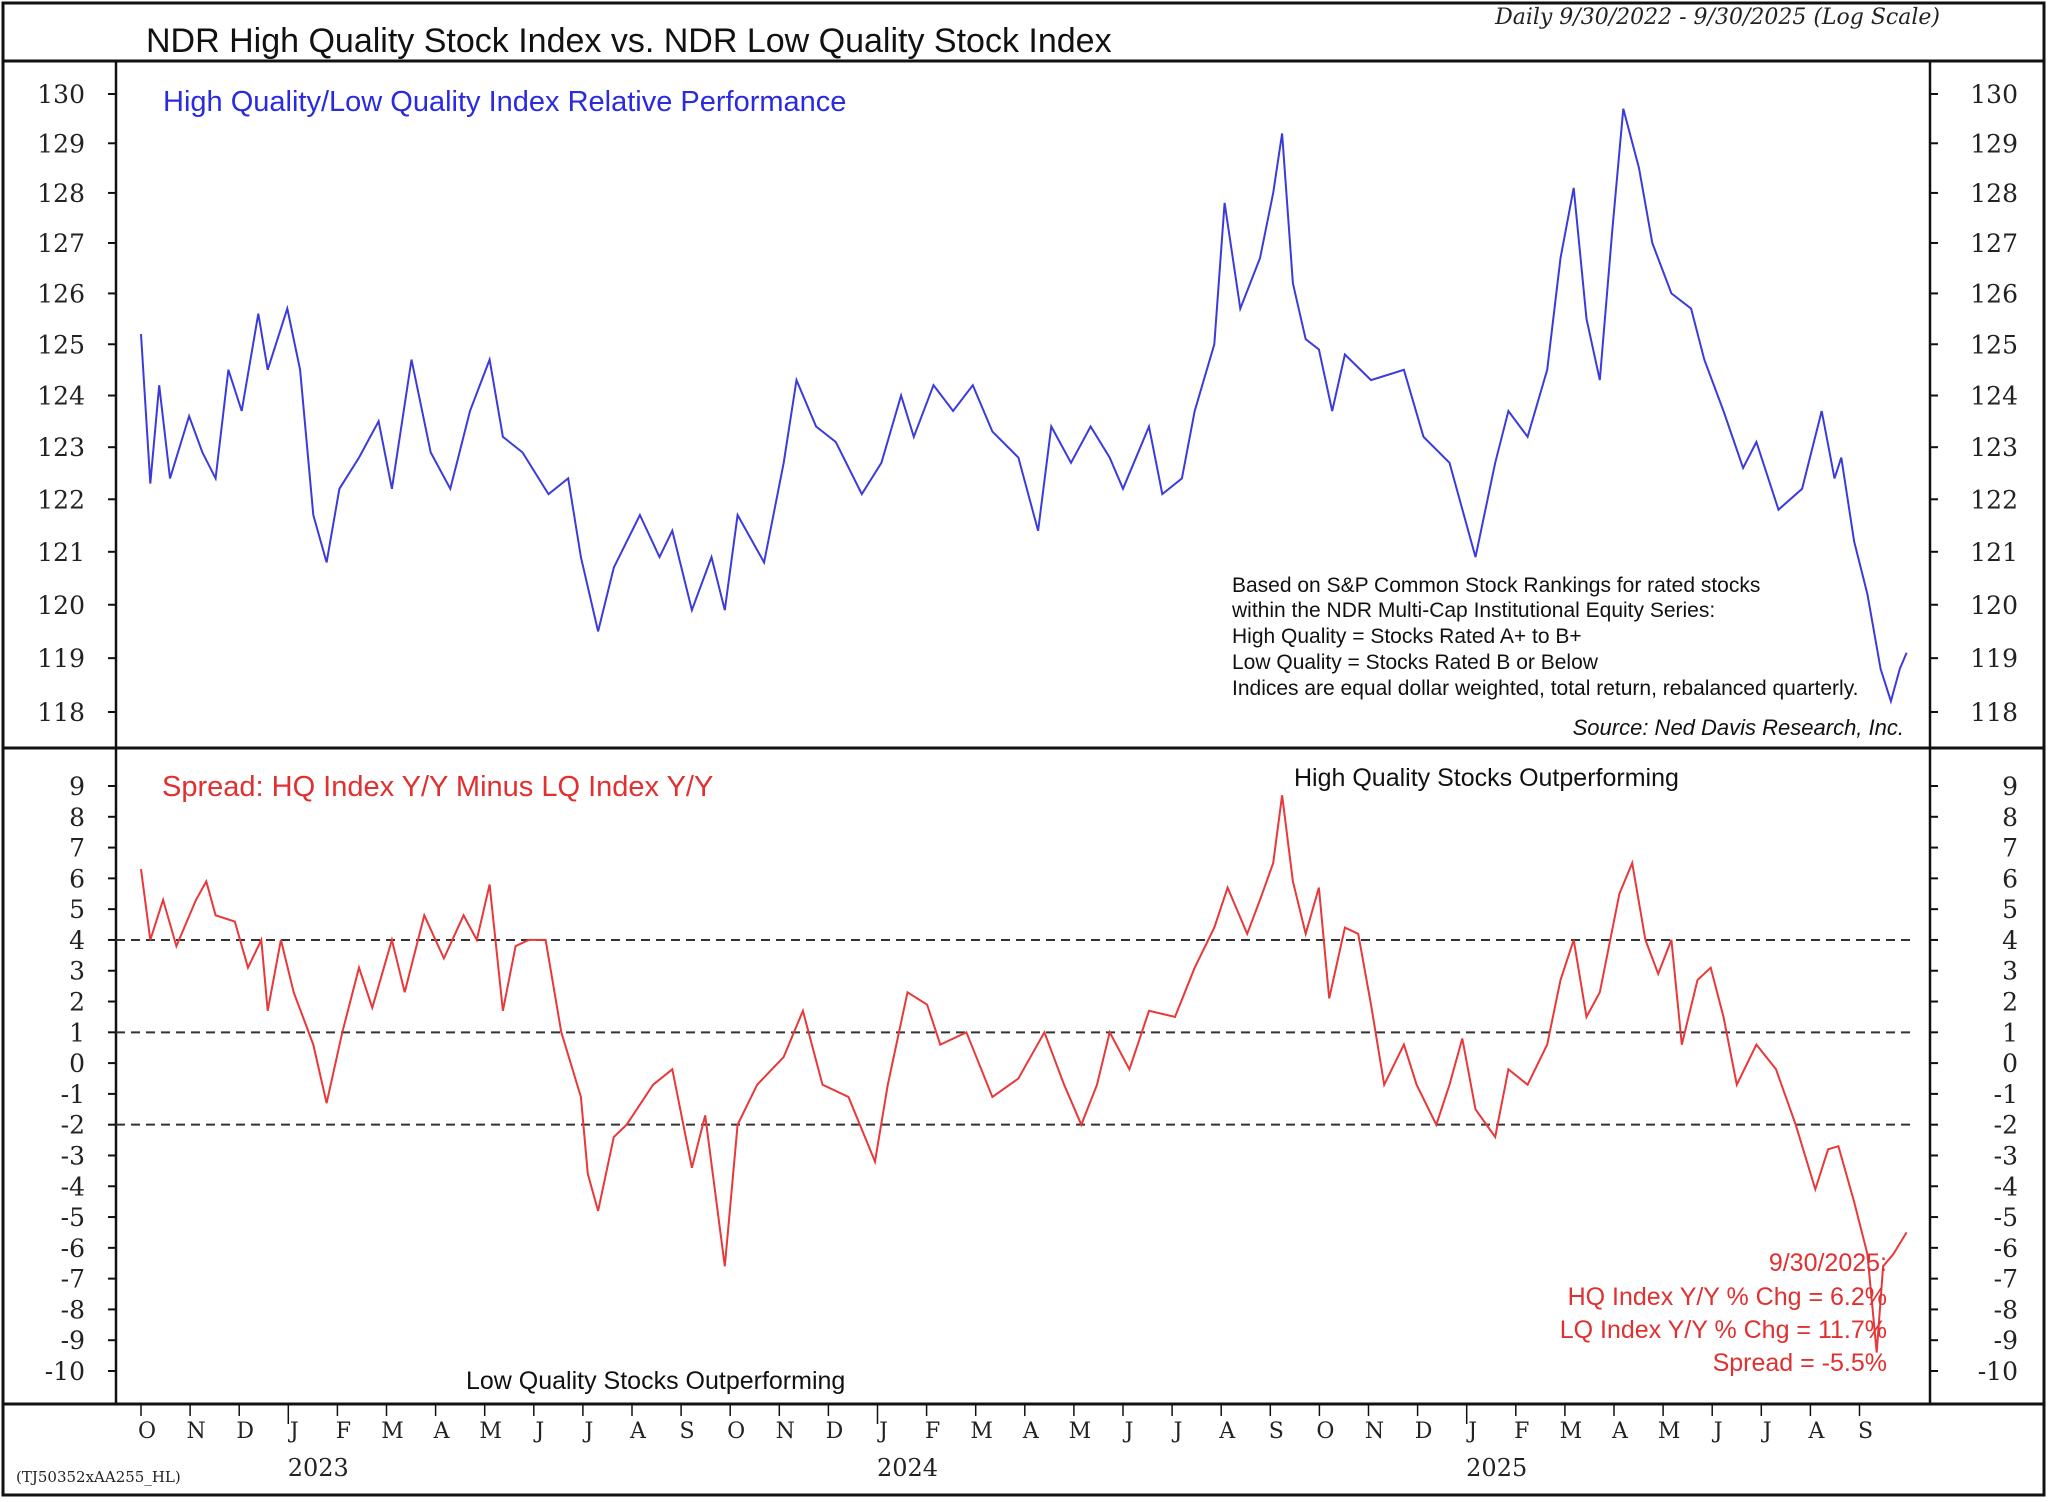 The width and height of the screenshot is (2048, 1502). Describe the element at coordinates (2010, 940) in the screenshot. I see `y-tick-label-right: 4` at that location.